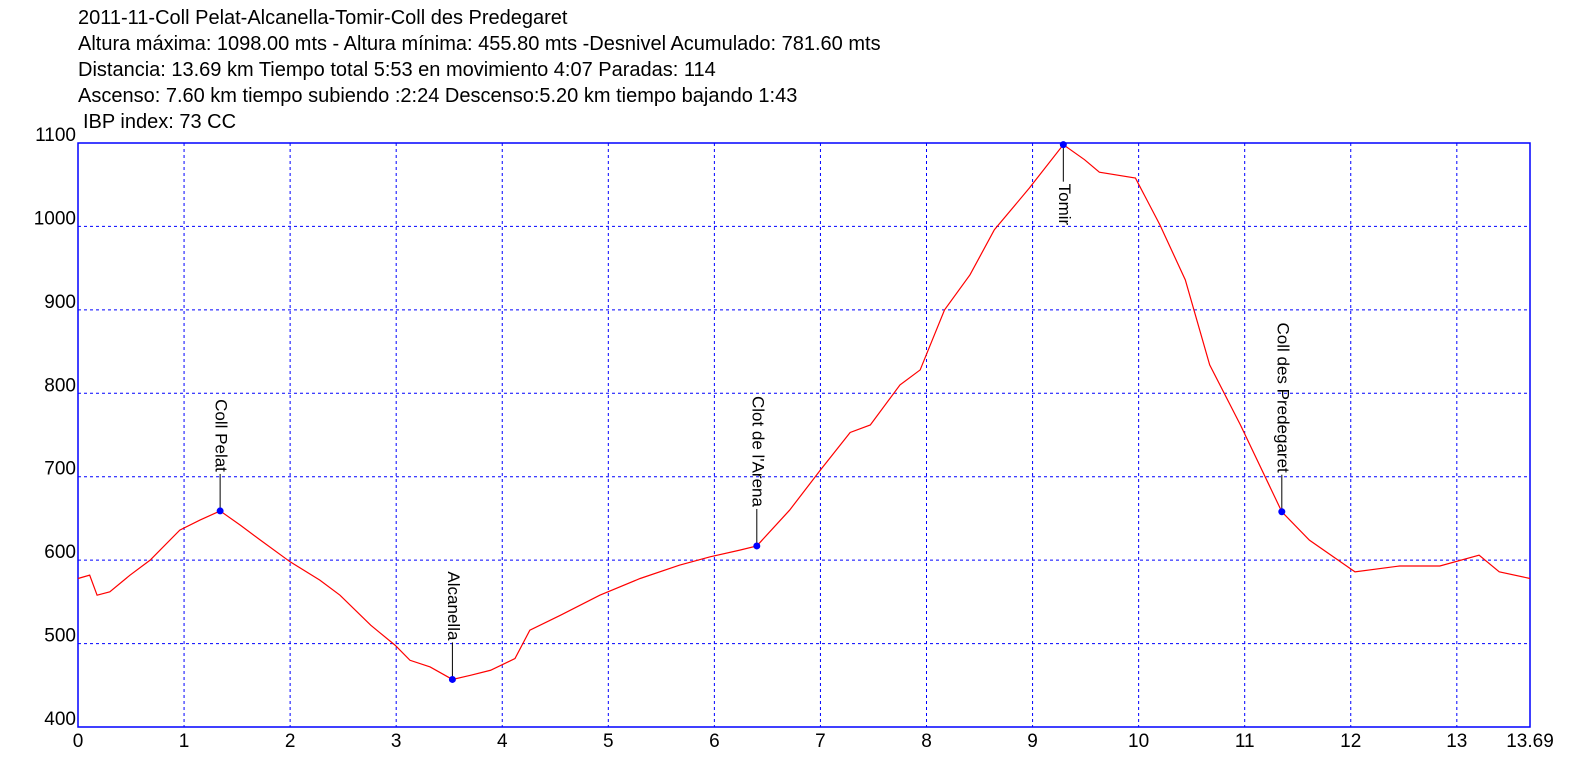 The image size is (1596, 778). Describe the element at coordinates (1282, 397) in the screenshot. I see `waypoint-label: Coll des Predegaret` at that location.